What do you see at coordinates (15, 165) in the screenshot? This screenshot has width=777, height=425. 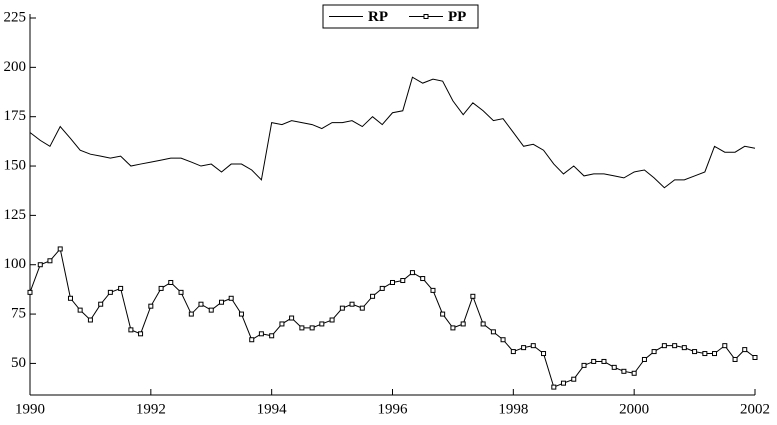 I see `y-tick-label: 150` at bounding box center [15, 165].